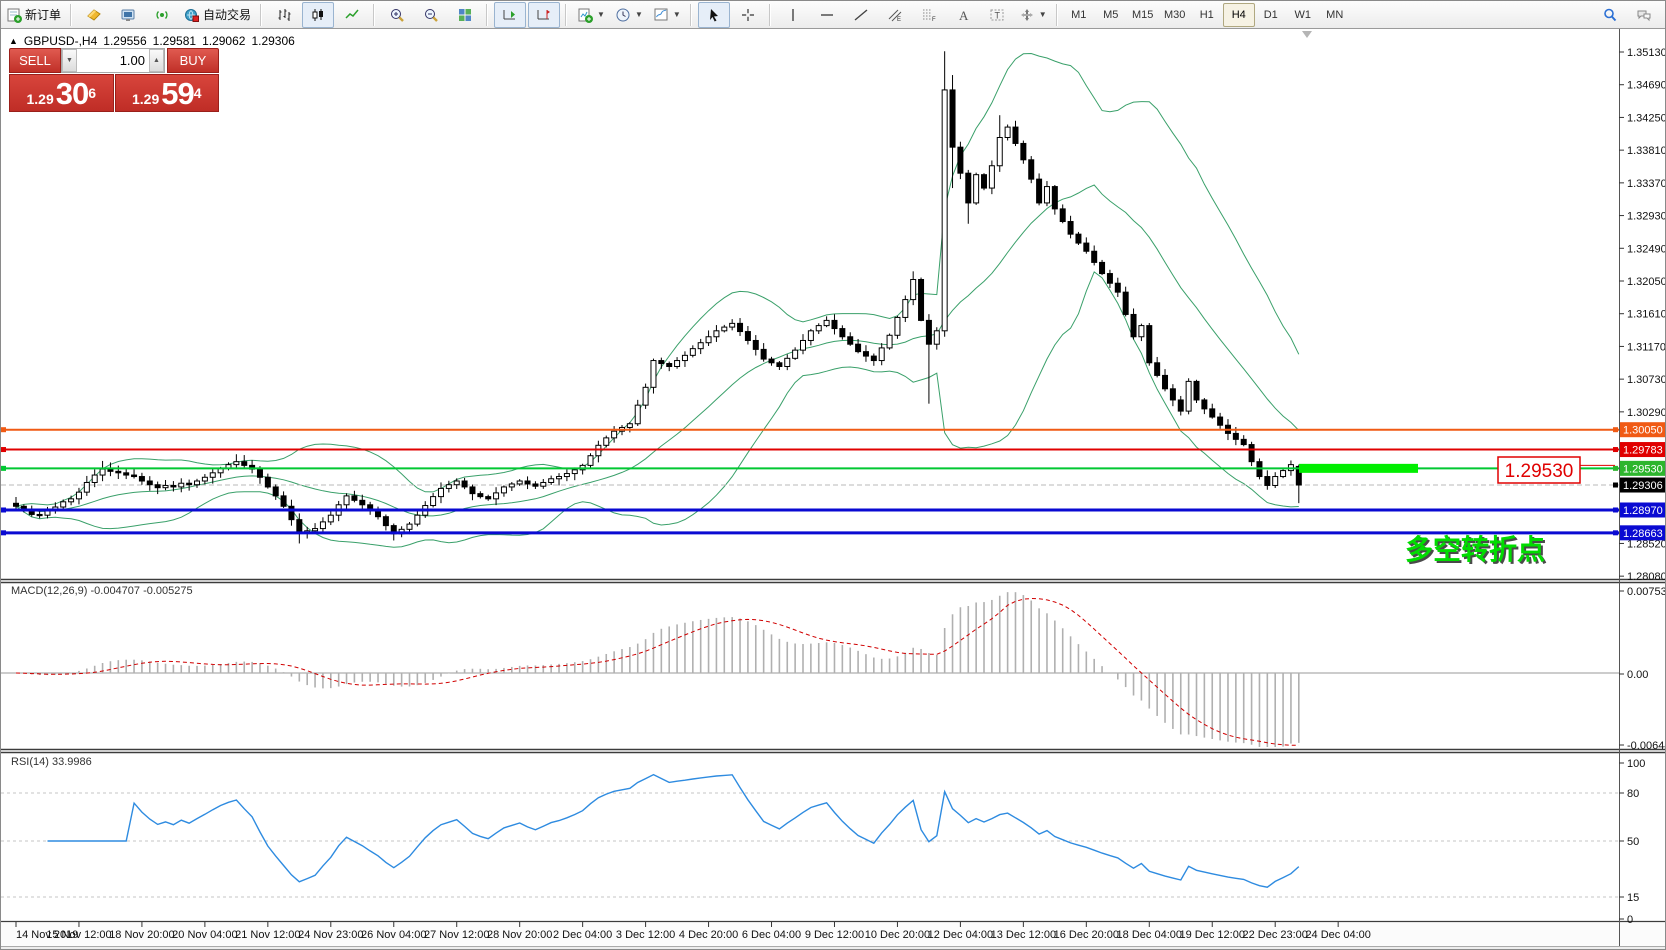 The height and width of the screenshot is (950, 1666). Describe the element at coordinates (47, 935) in the screenshot. I see `time-tick: 14 Nov 2019` at that location.